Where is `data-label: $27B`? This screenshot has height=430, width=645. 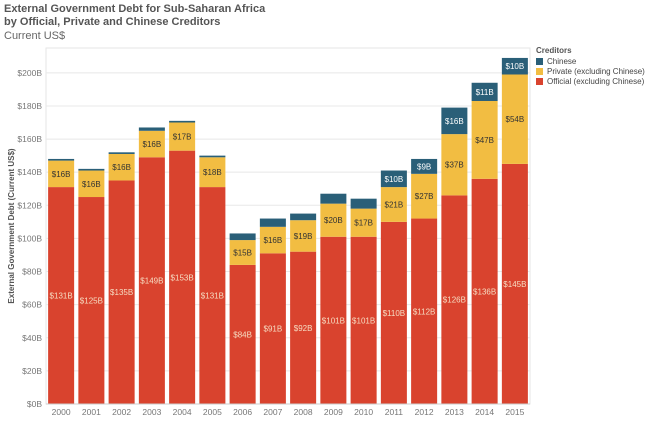 data-label: $27B is located at coordinates (424, 196).